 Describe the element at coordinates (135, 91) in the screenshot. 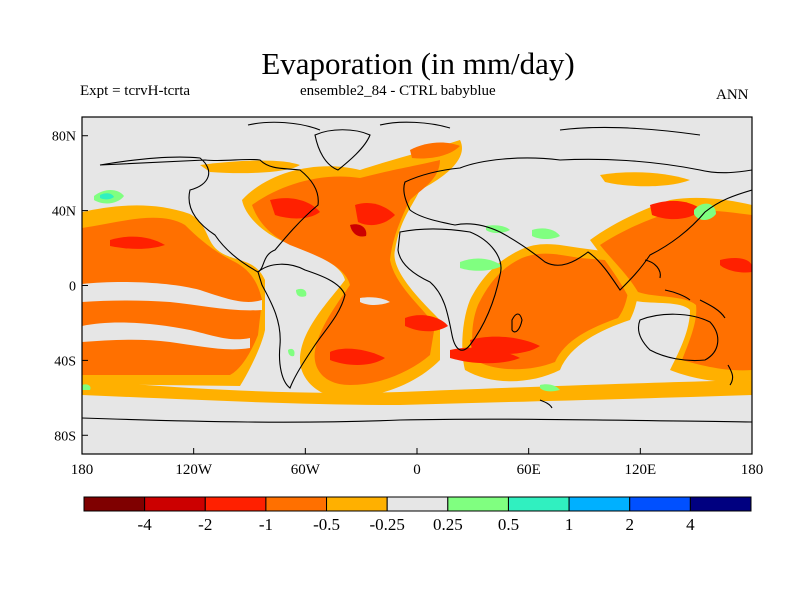

I see `experiment-label: Expt = tcrvH-tcrta` at that location.